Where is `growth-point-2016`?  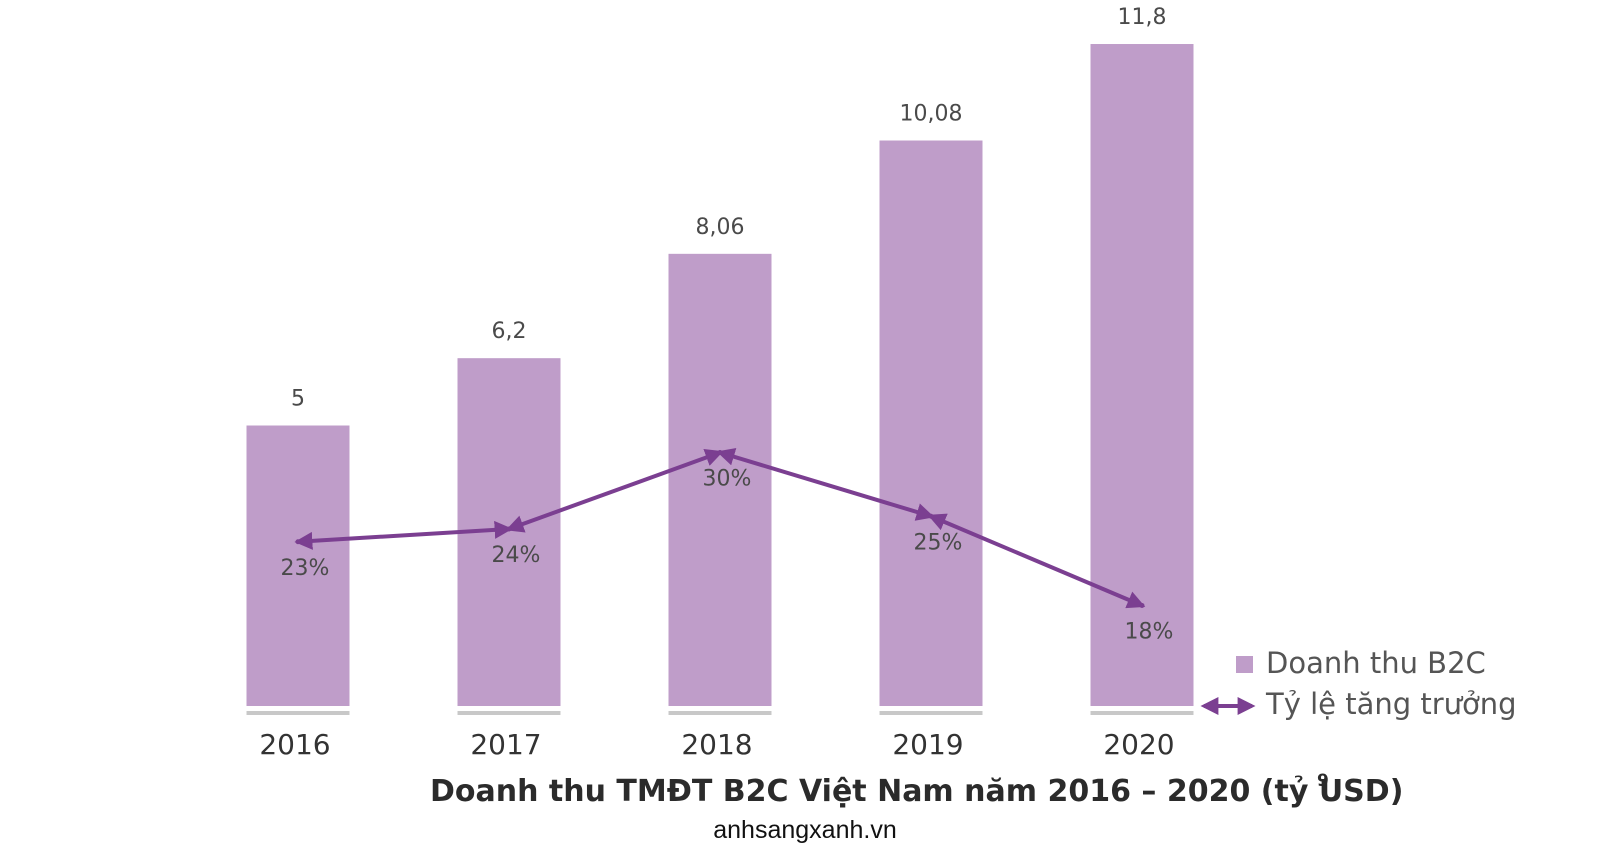
growth-point-2016 is located at coordinates (298, 542).